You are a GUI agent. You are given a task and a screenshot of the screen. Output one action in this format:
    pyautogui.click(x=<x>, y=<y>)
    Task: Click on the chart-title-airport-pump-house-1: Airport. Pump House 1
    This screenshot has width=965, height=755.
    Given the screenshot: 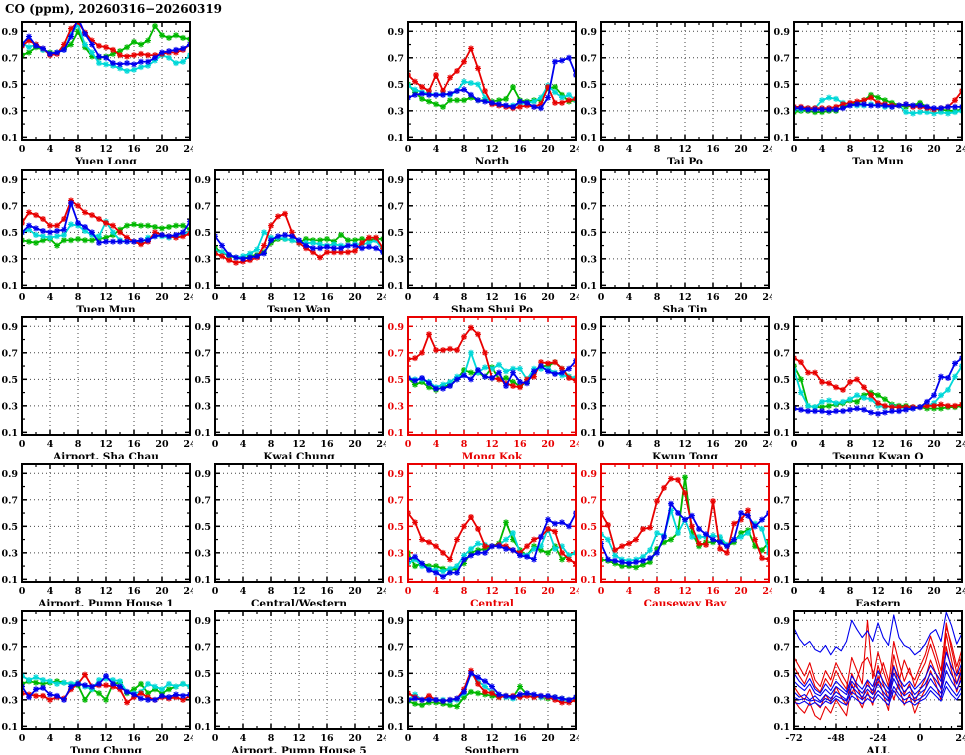 What is the action you would take?
    pyautogui.click(x=105, y=602)
    